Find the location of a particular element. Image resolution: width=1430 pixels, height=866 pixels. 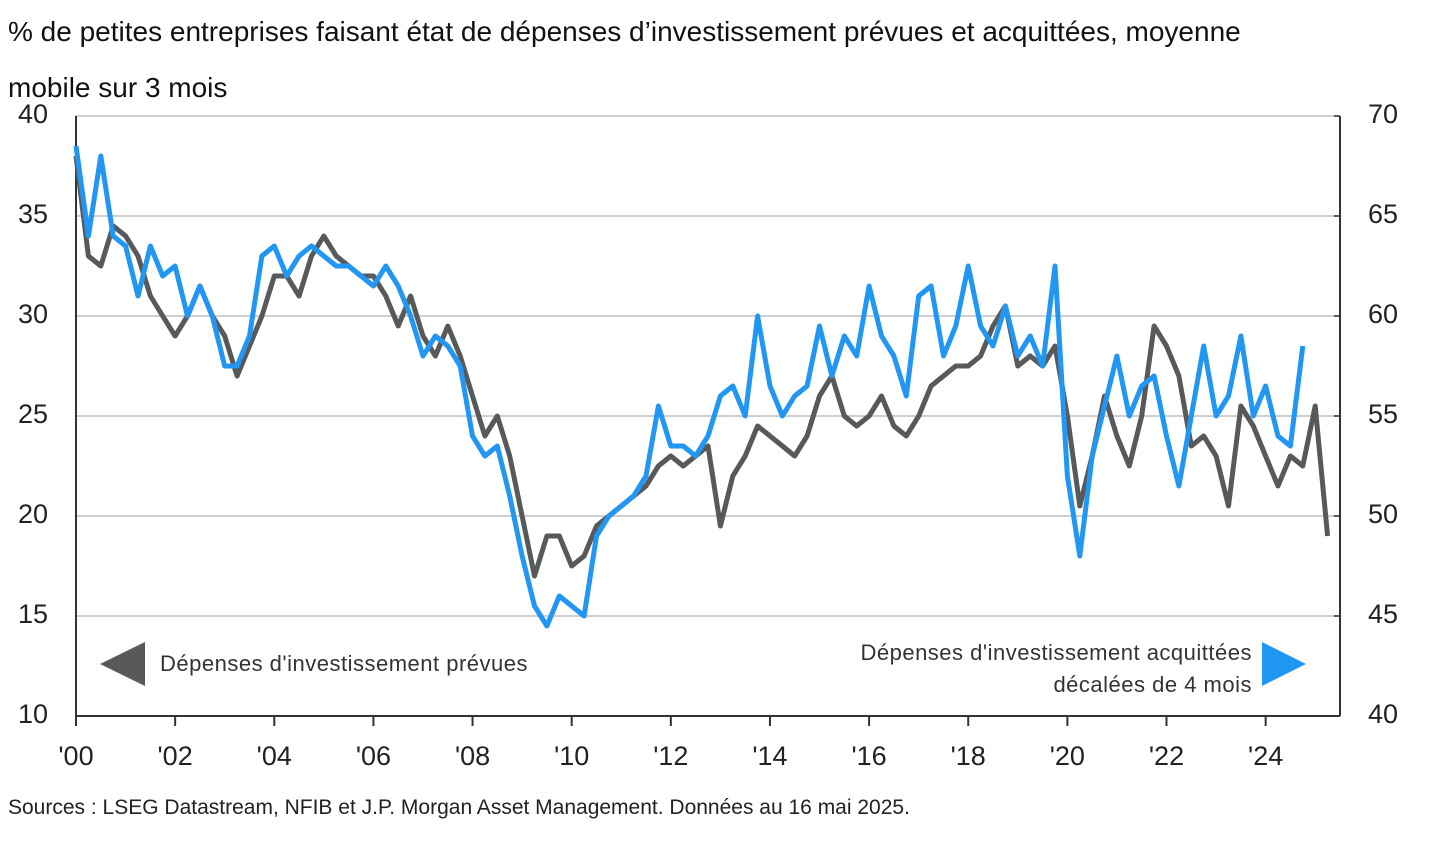

y2-tick-label: 45 is located at coordinates (1383, 614).